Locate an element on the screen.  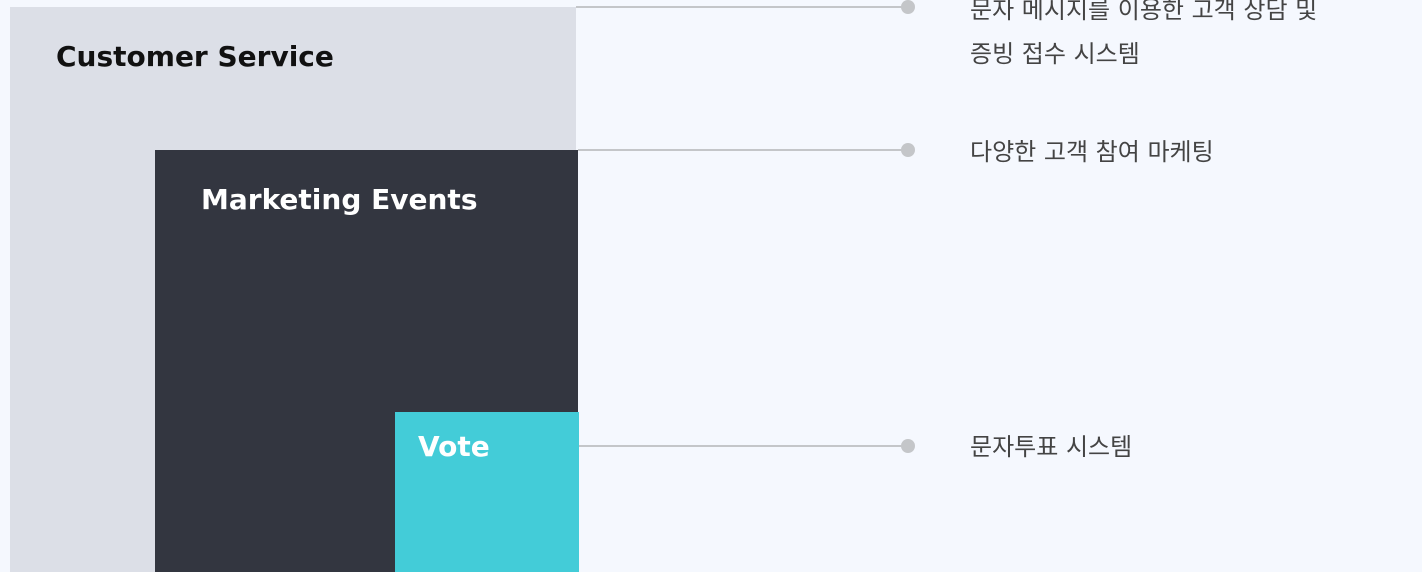
vote-block is located at coordinates (487, 492).